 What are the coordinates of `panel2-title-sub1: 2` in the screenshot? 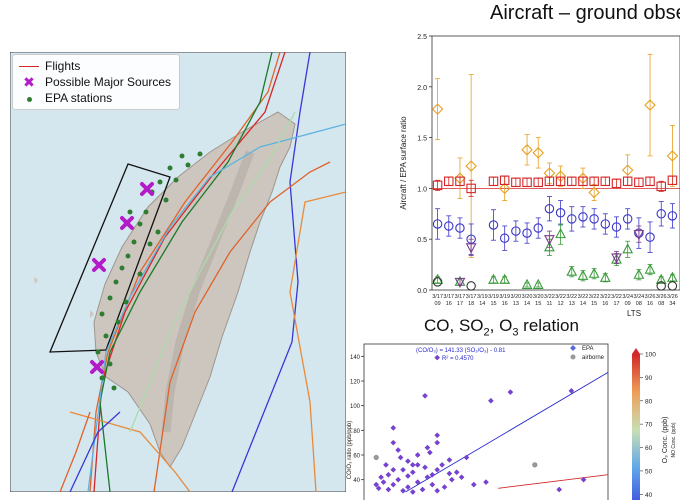 It's located at (486, 332).